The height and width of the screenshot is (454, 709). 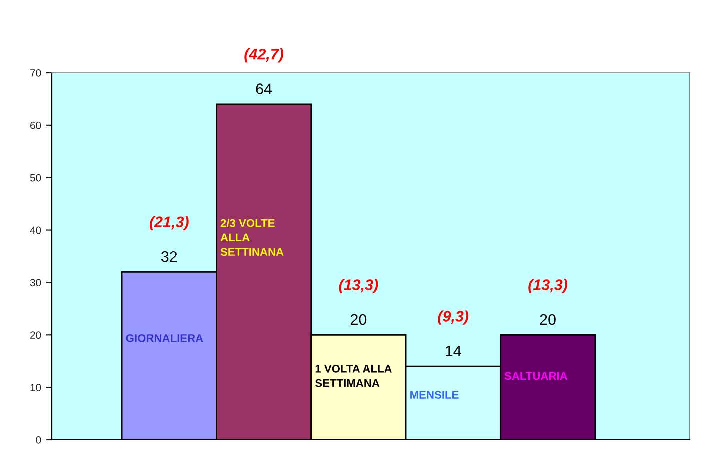 What do you see at coordinates (353, 376) in the screenshot?
I see `x-tick-label: 1 VOLTA ALLA SETTIMANA` at bounding box center [353, 376].